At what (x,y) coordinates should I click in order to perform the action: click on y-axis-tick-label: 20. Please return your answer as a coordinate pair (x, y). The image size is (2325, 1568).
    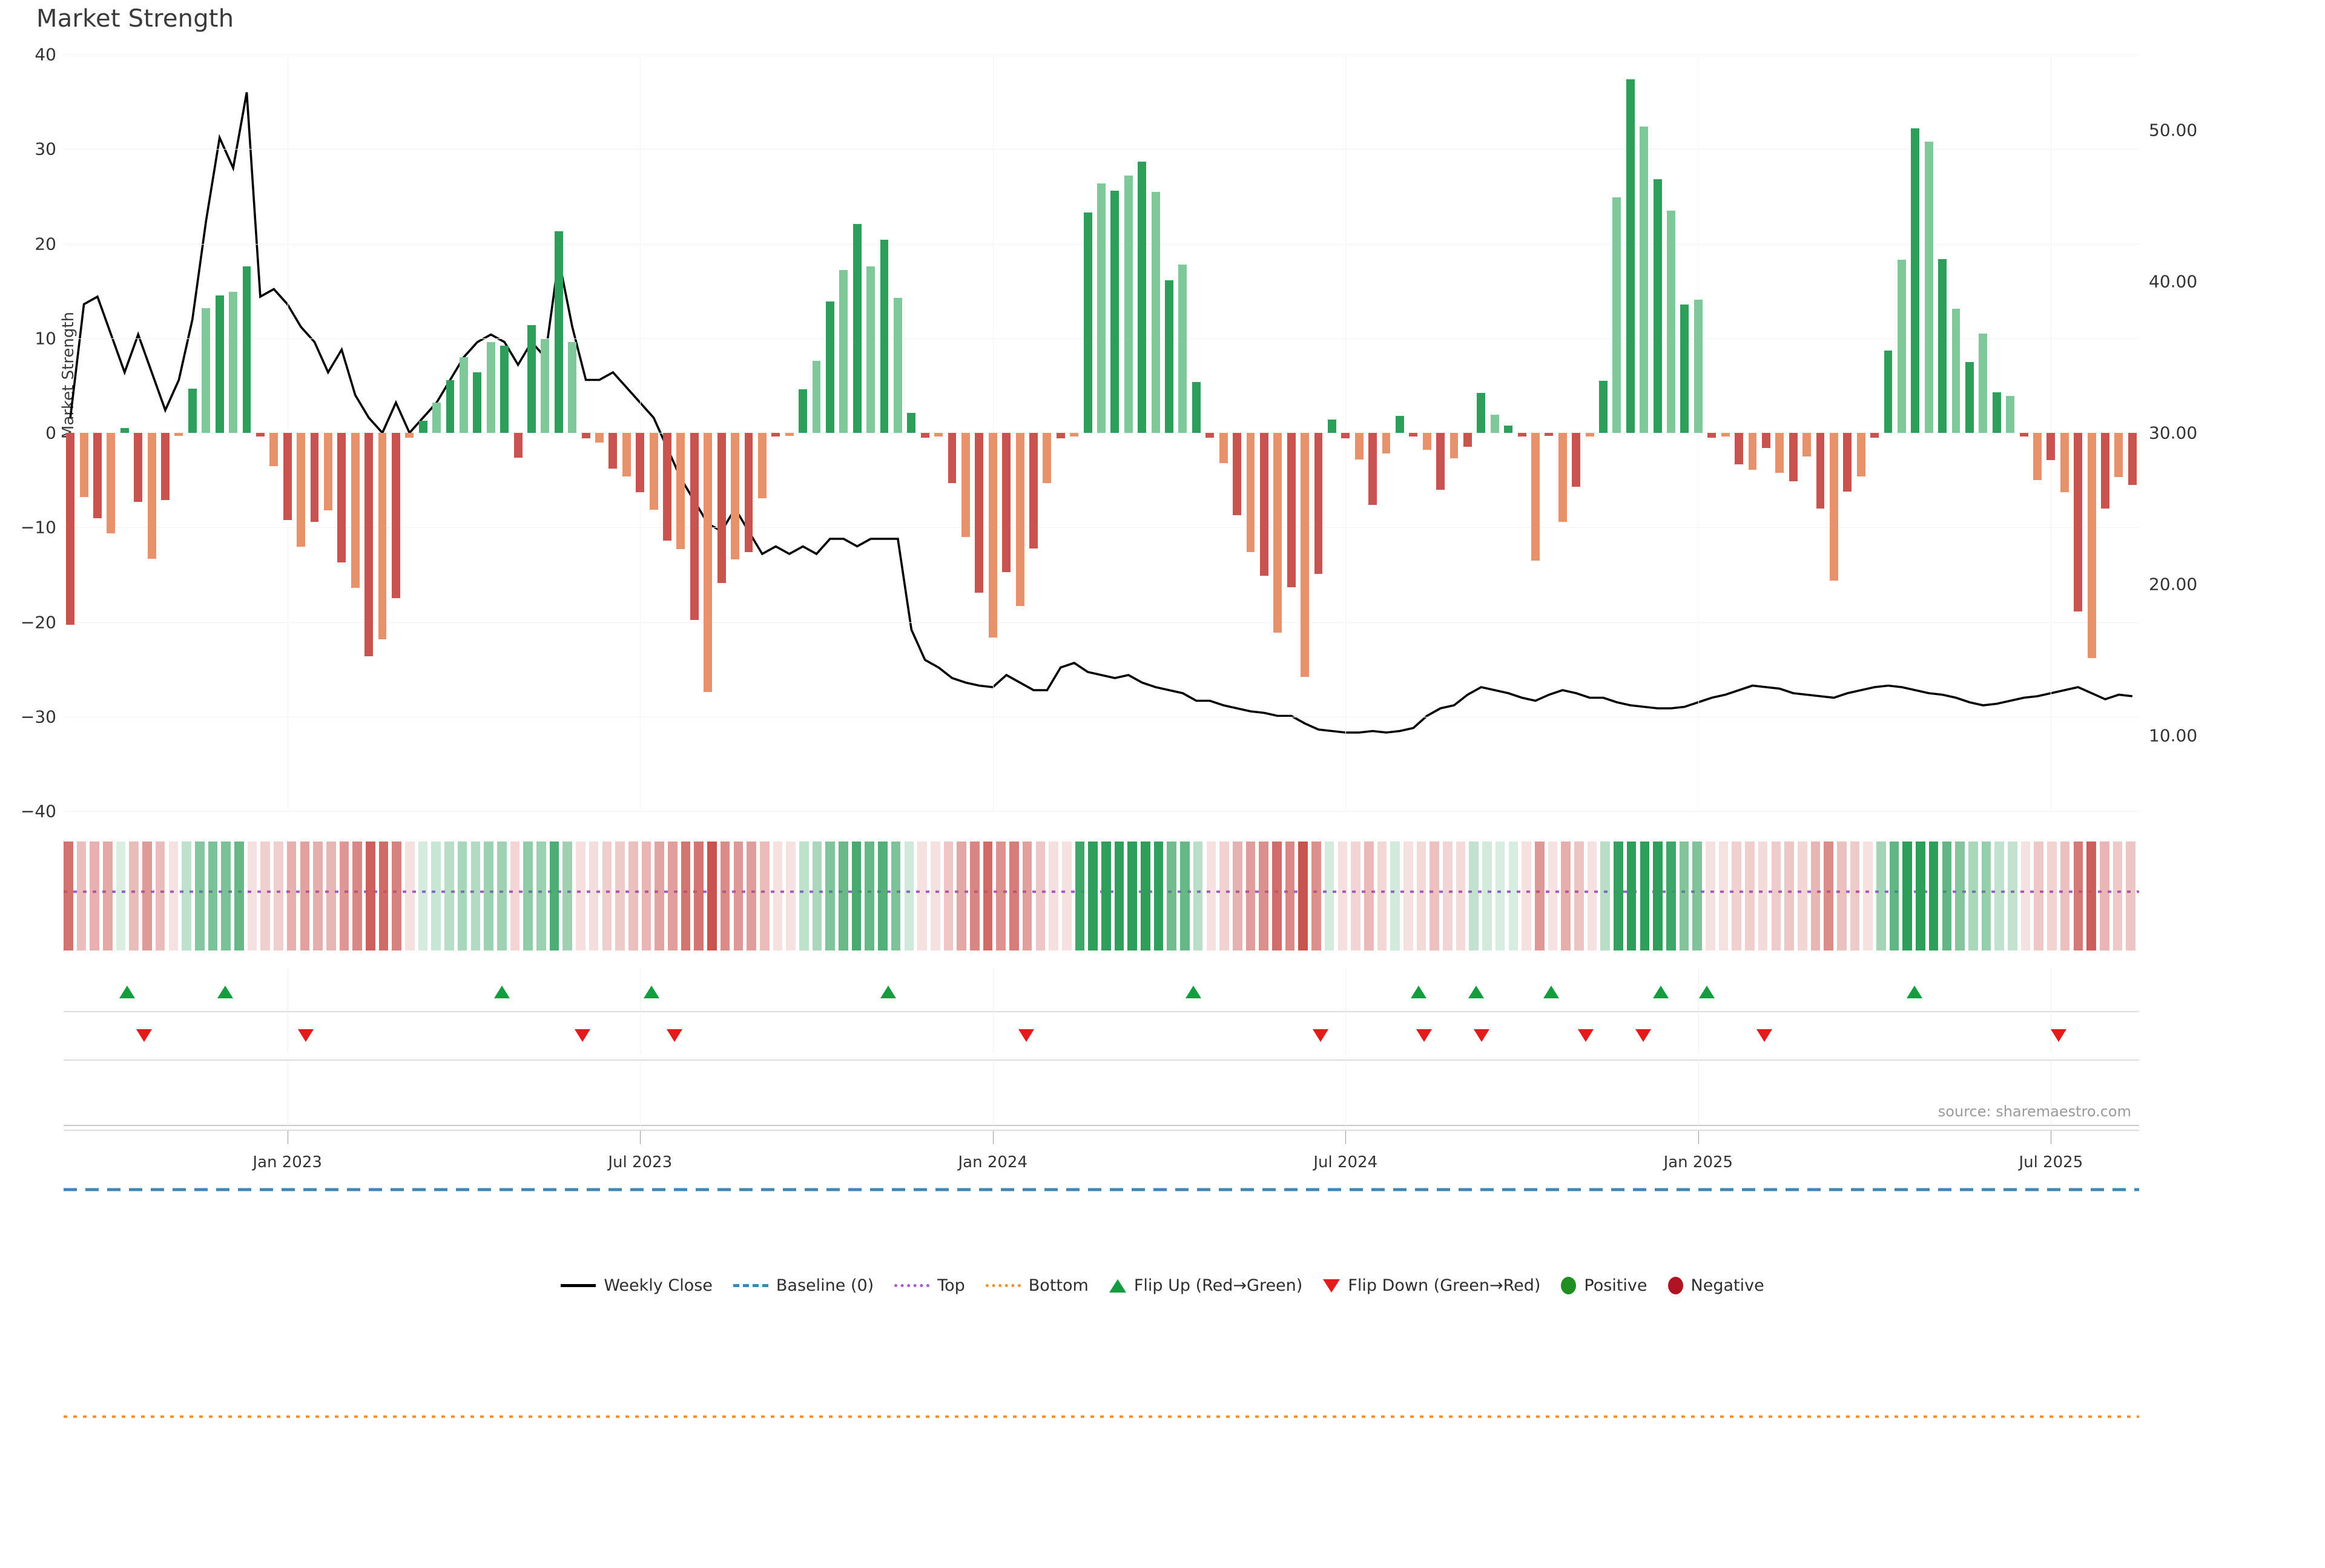
    Looking at the image, I should click on (45, 244).